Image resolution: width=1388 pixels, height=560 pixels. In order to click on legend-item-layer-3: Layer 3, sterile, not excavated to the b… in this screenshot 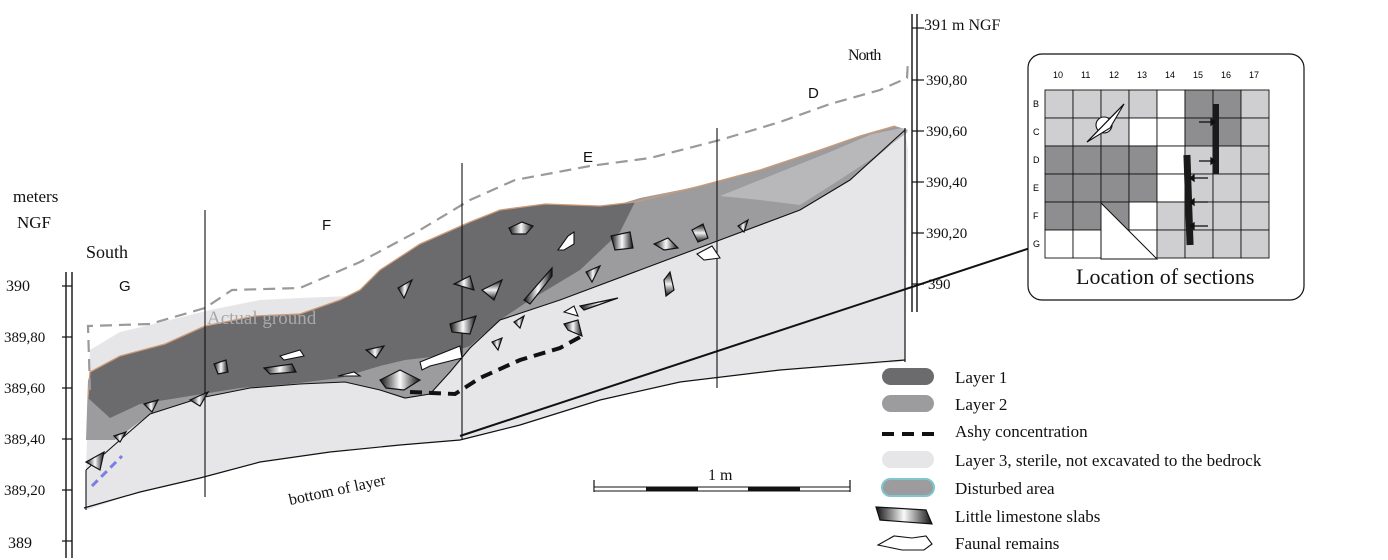, I will do `click(1072, 460)`.